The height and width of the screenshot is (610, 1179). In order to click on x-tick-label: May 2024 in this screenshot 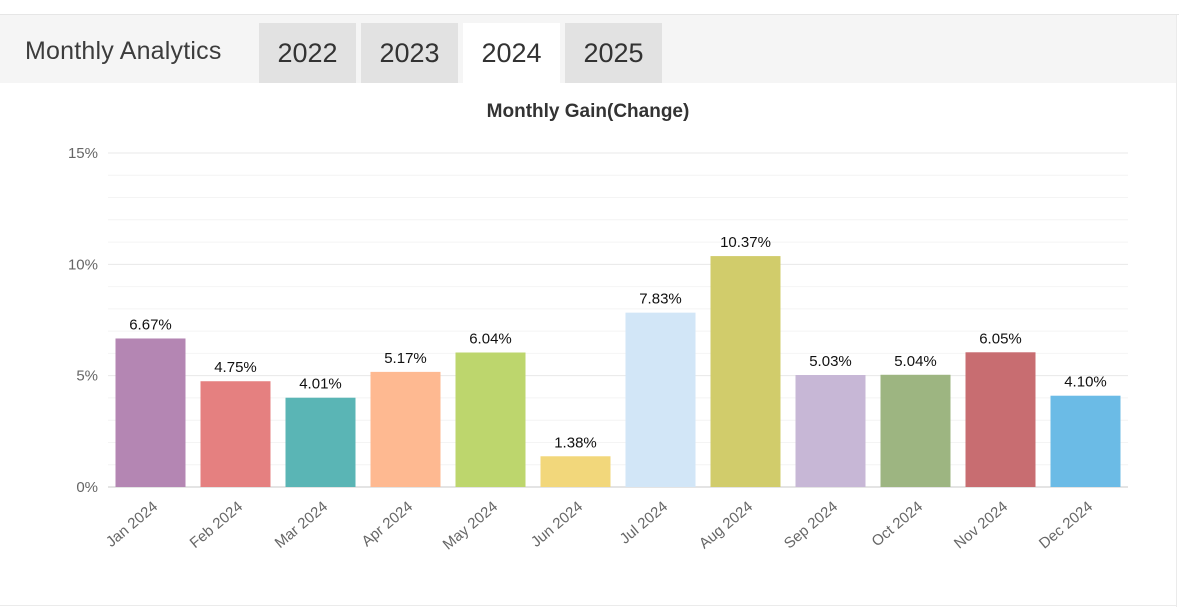, I will do `click(470, 525)`.